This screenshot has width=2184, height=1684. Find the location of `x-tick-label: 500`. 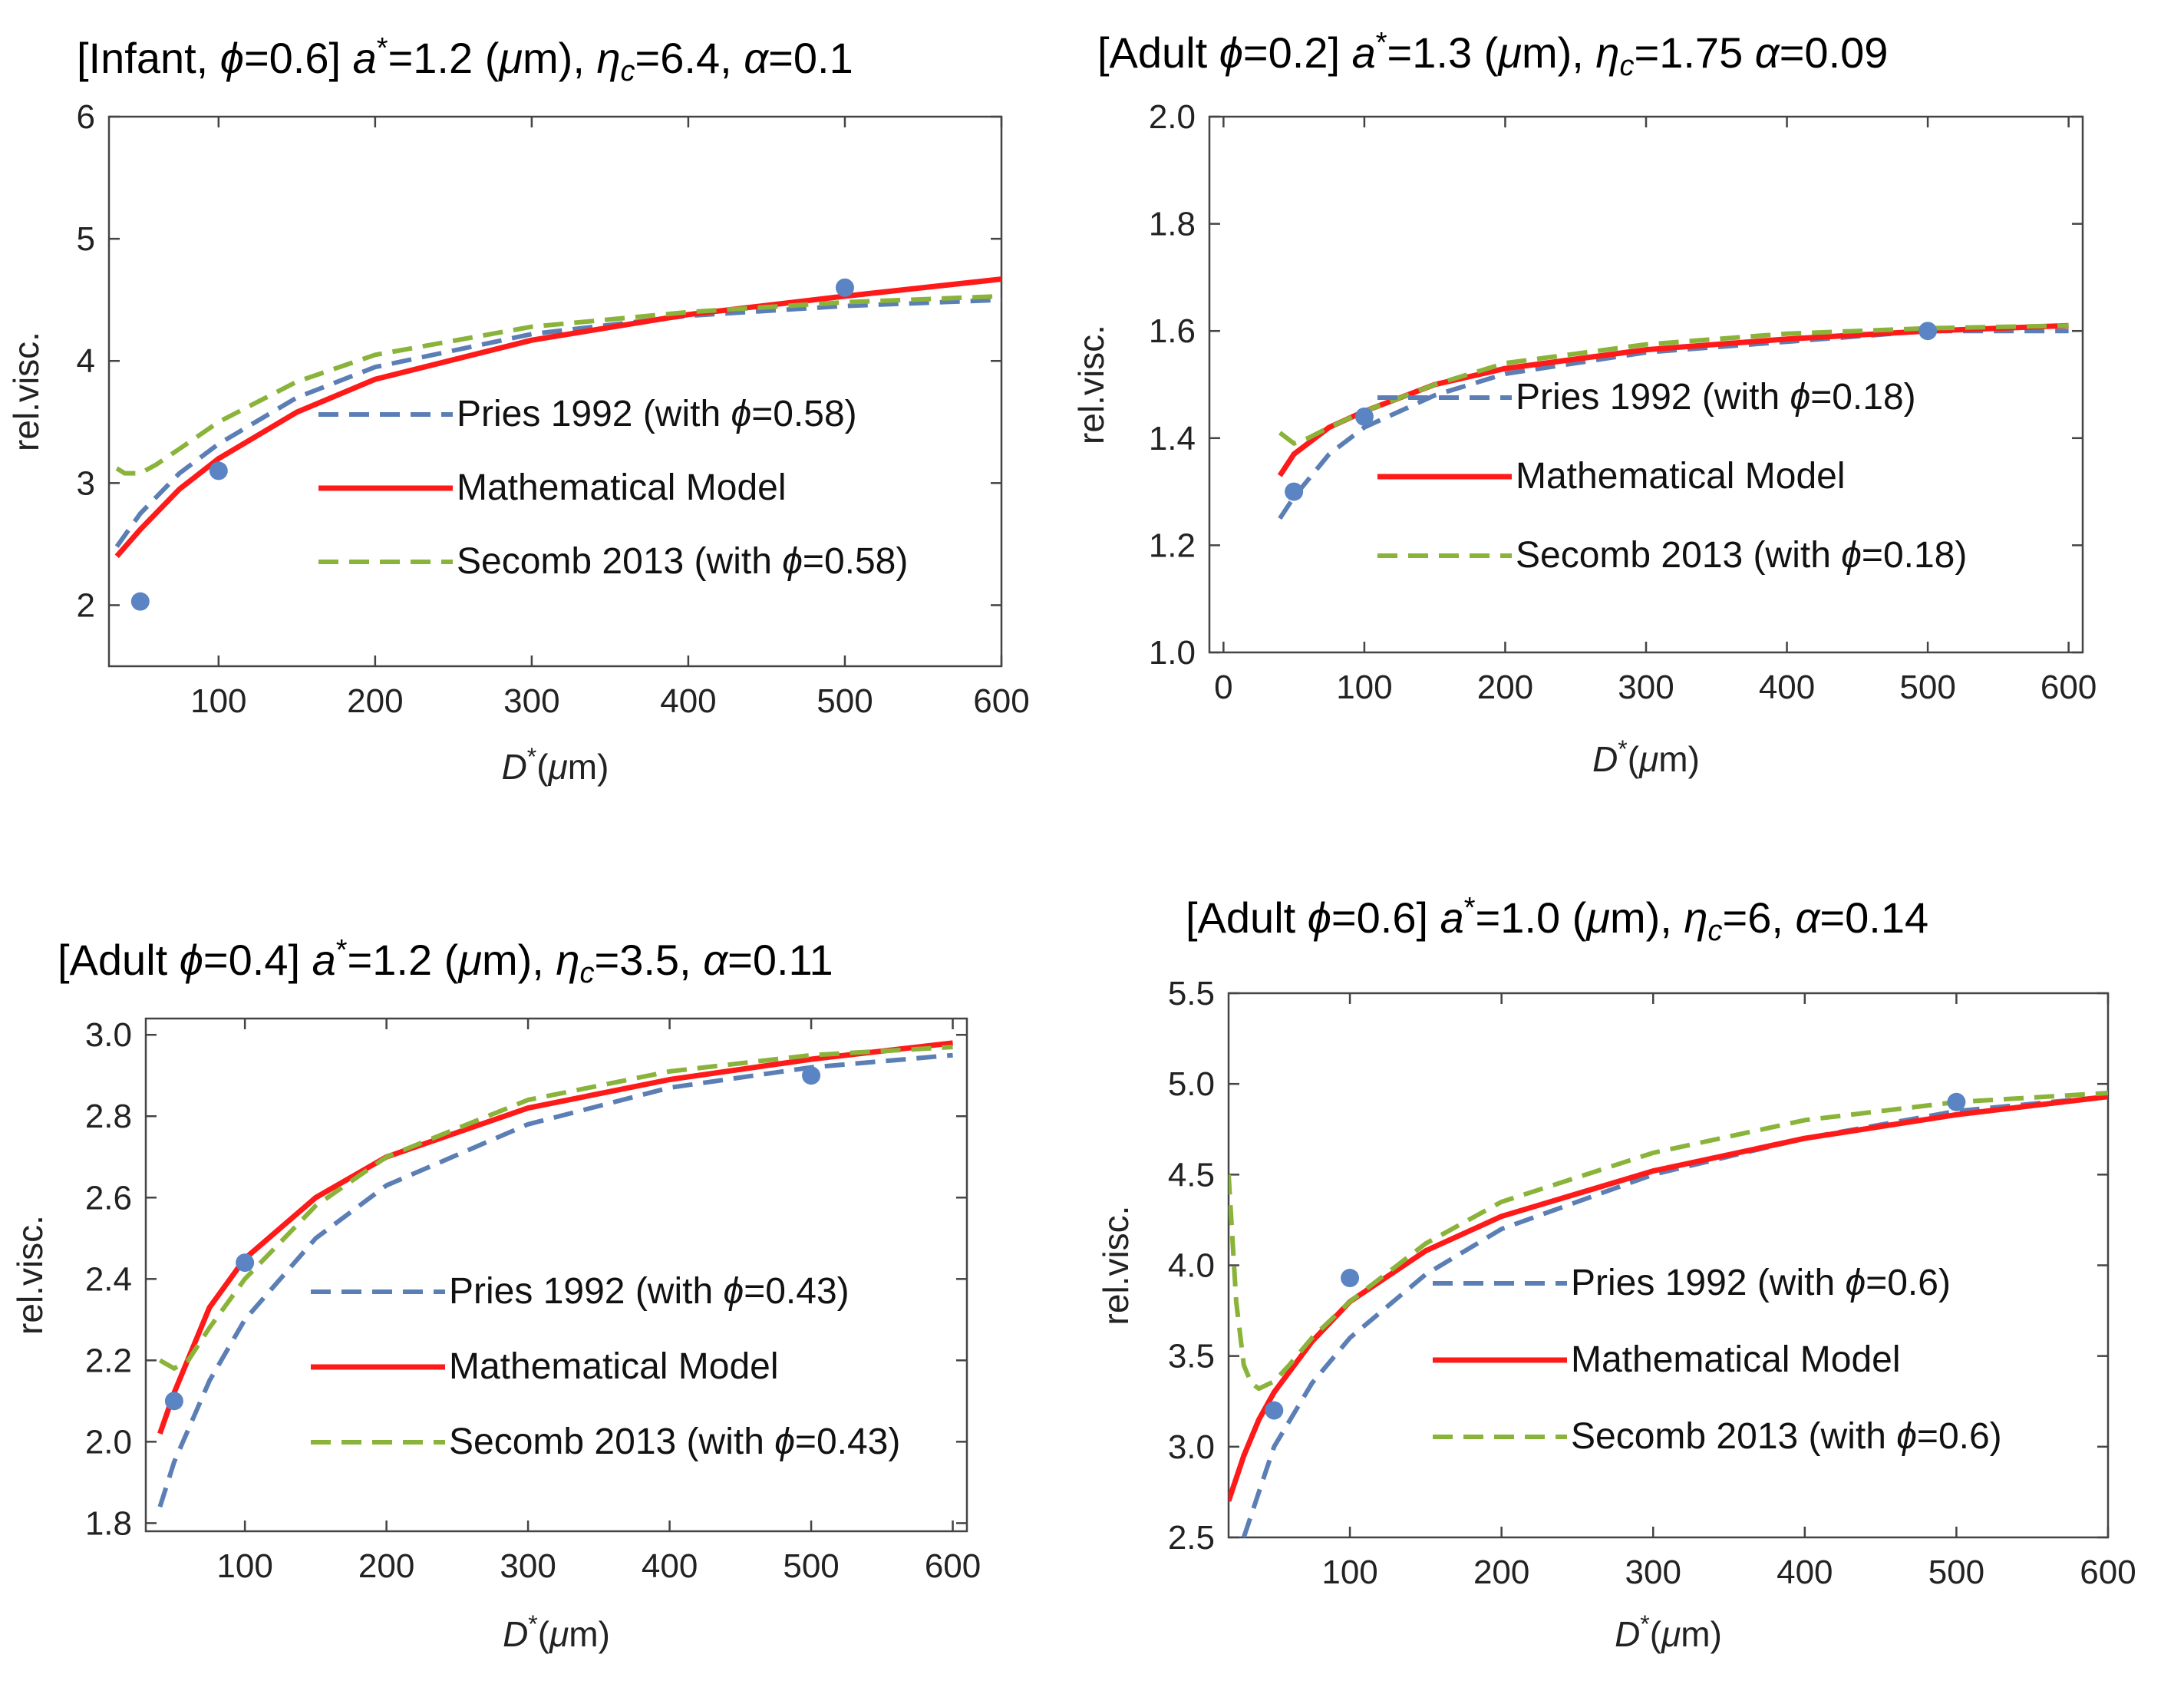

x-tick-label: 500 is located at coordinates (811, 1566).